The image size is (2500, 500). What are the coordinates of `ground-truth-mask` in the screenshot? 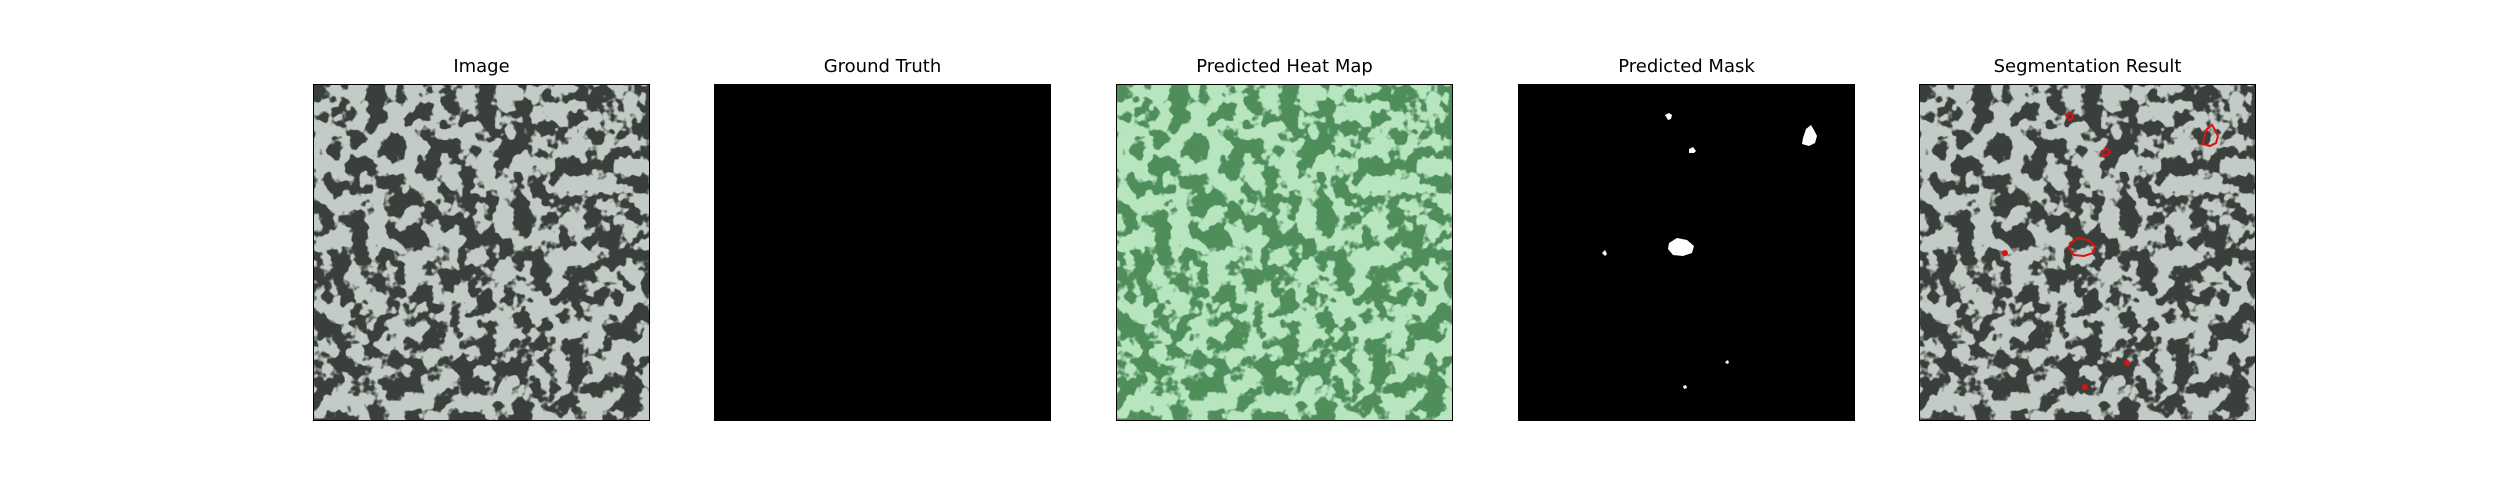 It's located at (882, 252).